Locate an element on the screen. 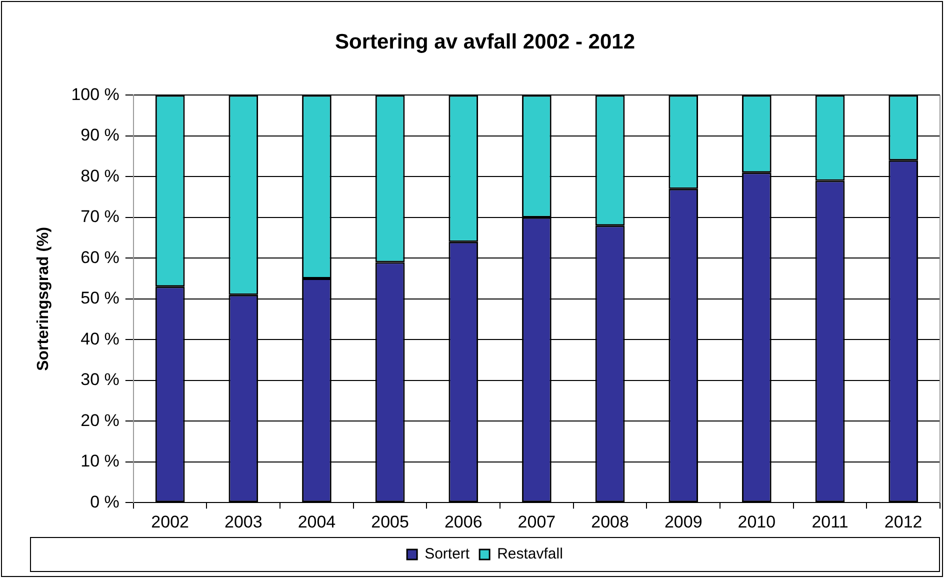 This screenshot has width=944, height=578. y-tick-label: 10 % is located at coordinates (100, 461).